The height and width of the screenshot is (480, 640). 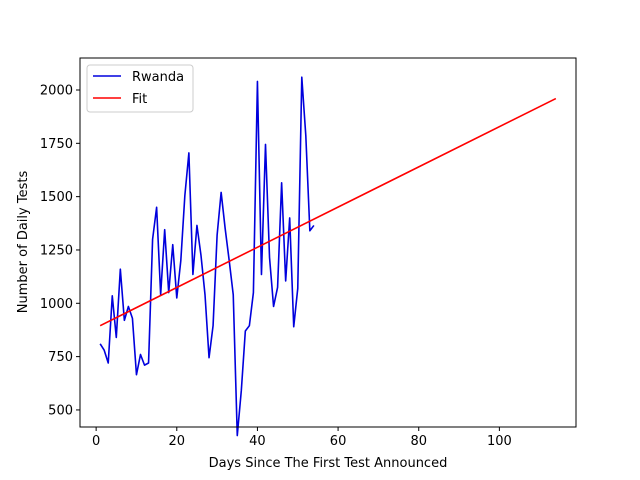 What do you see at coordinates (56, 304) in the screenshot?
I see `y-tick-label: 1000` at bounding box center [56, 304].